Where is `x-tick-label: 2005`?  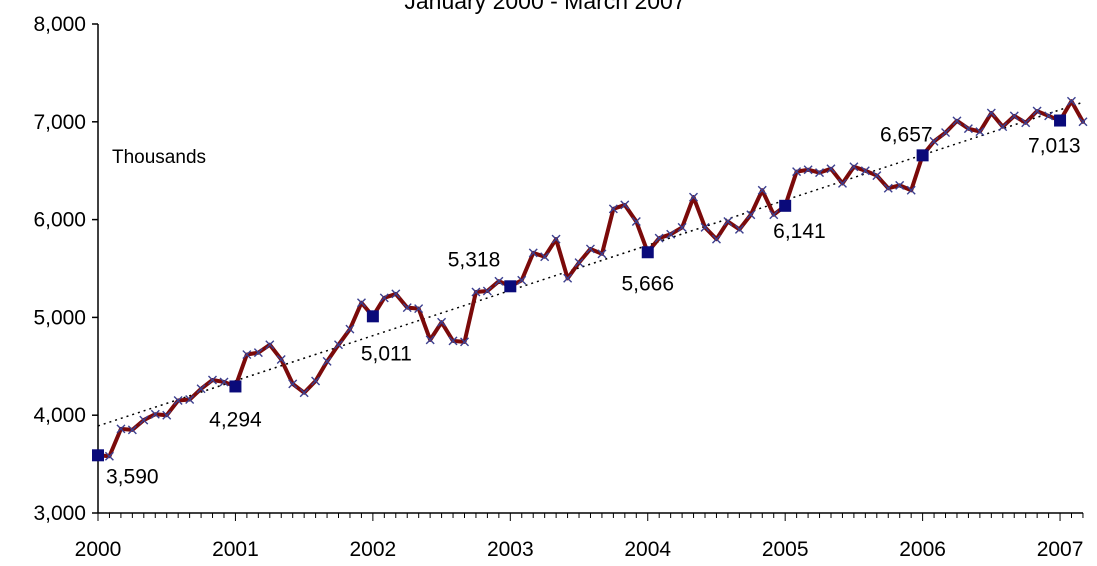 x-tick-label: 2005 is located at coordinates (785, 549).